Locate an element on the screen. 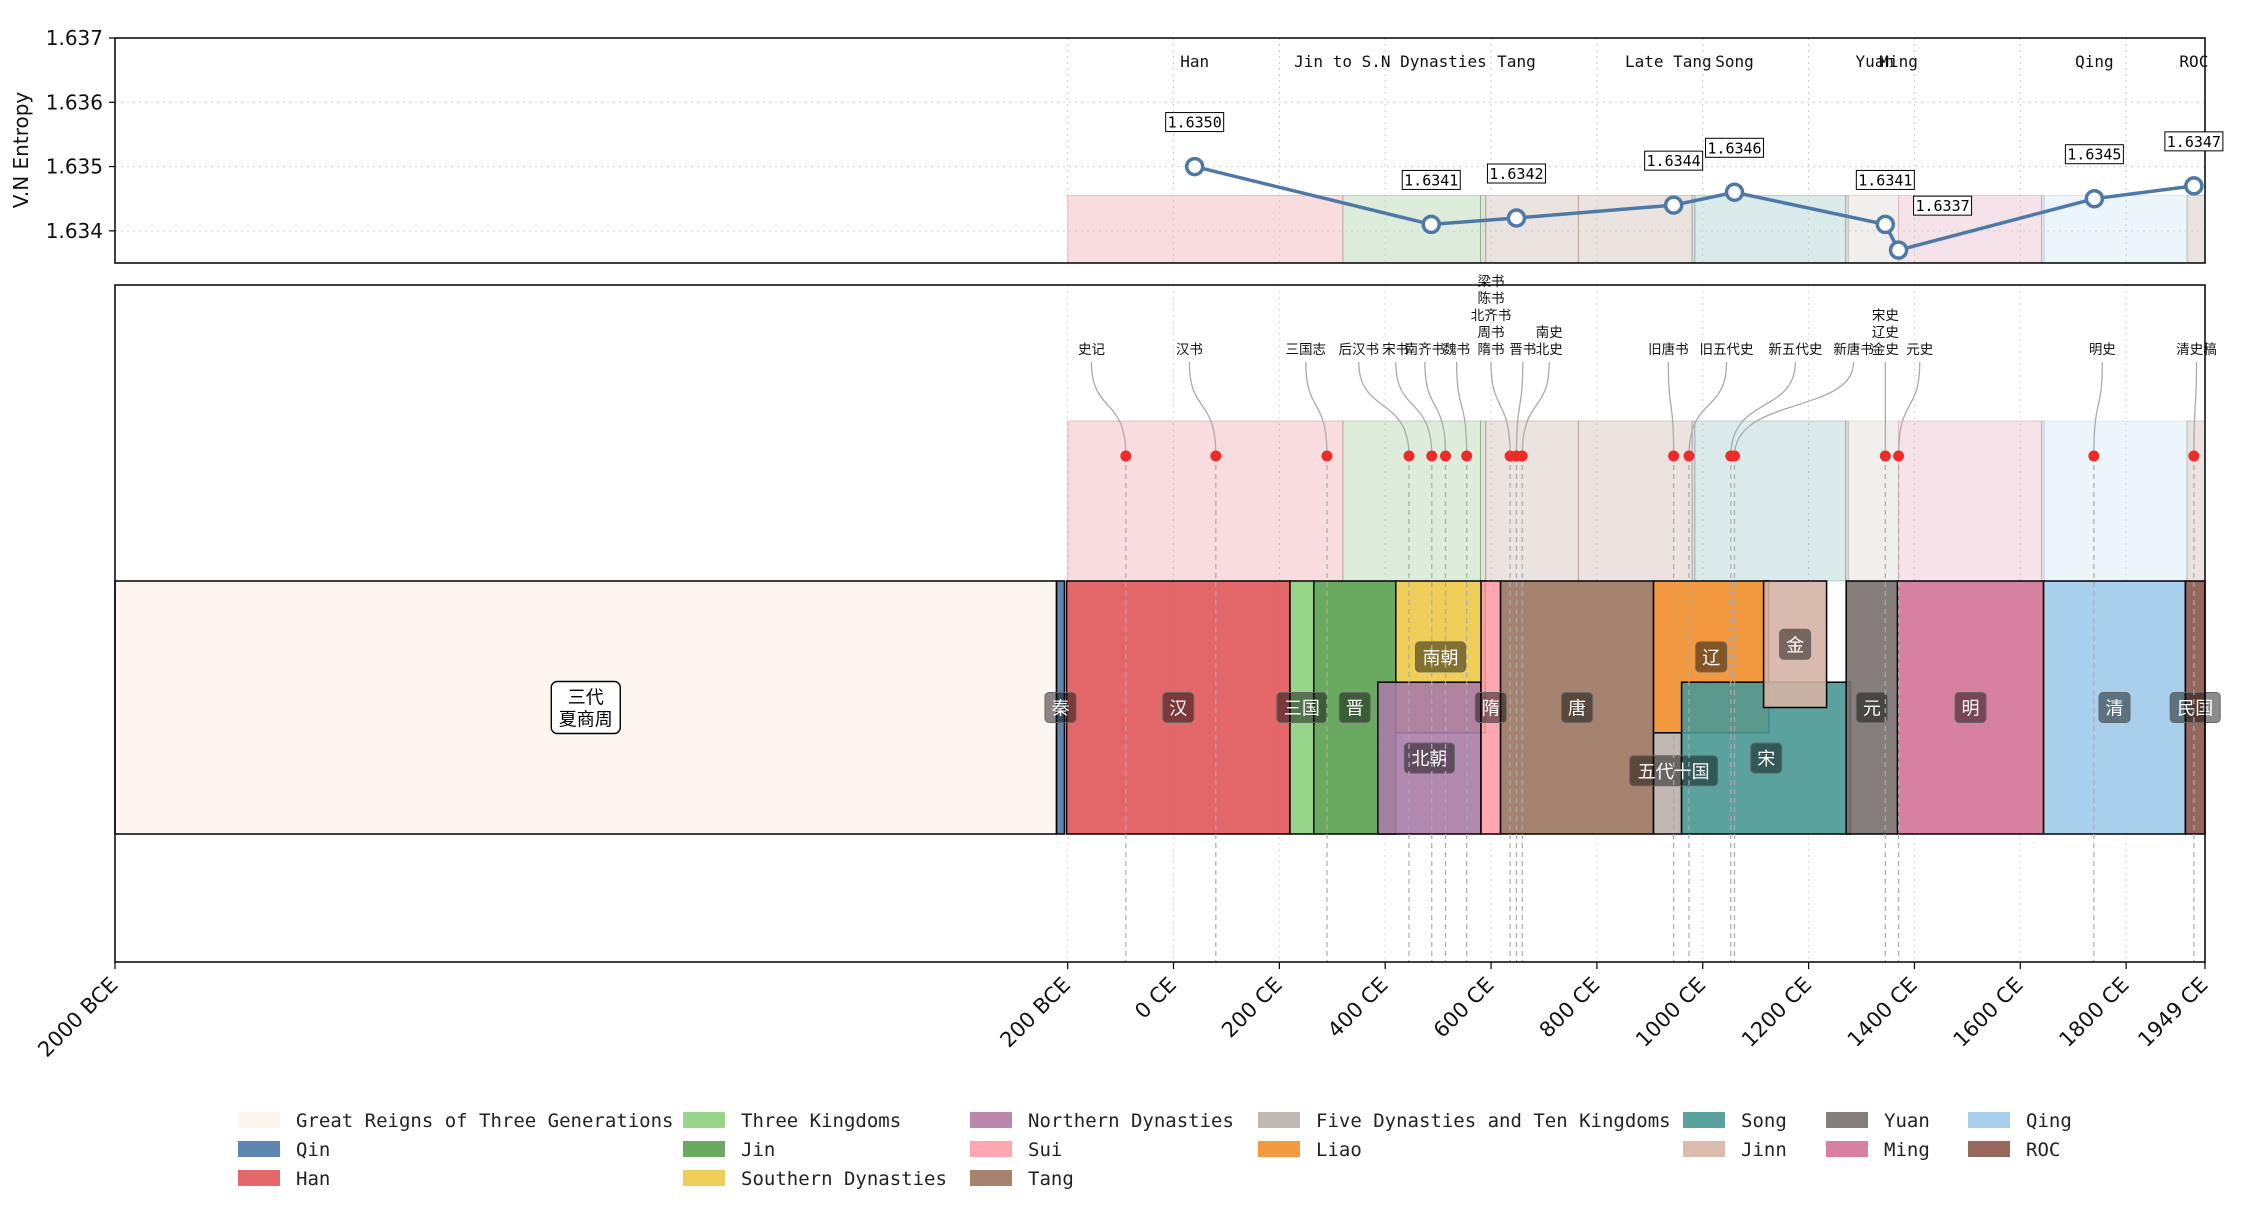 This screenshot has width=2244, height=1213. legend-label: Liao is located at coordinates (1339, 1150).